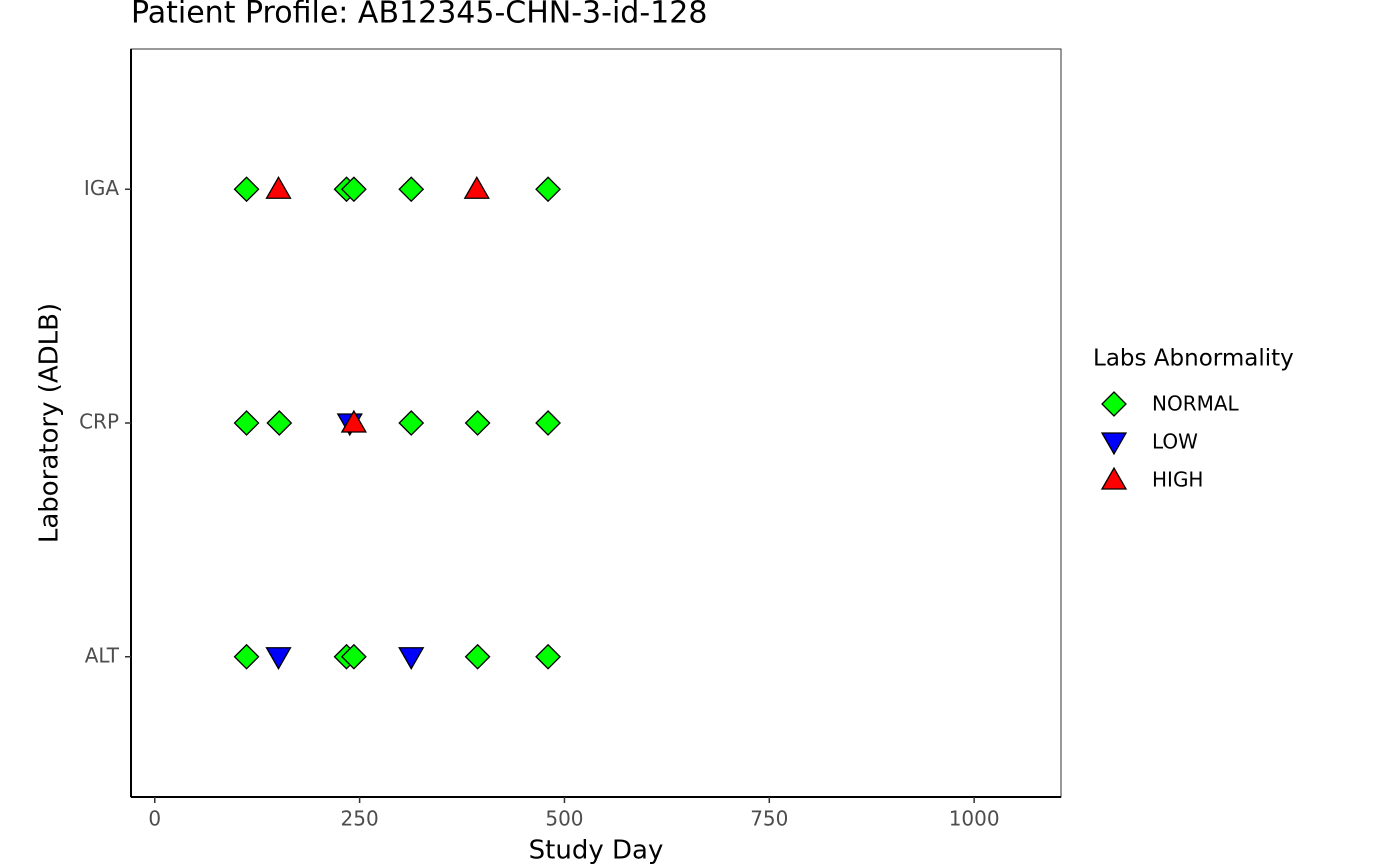 The image size is (1400, 866). What do you see at coordinates (101, 188) in the screenshot?
I see `y-tick-label: IGA` at bounding box center [101, 188].